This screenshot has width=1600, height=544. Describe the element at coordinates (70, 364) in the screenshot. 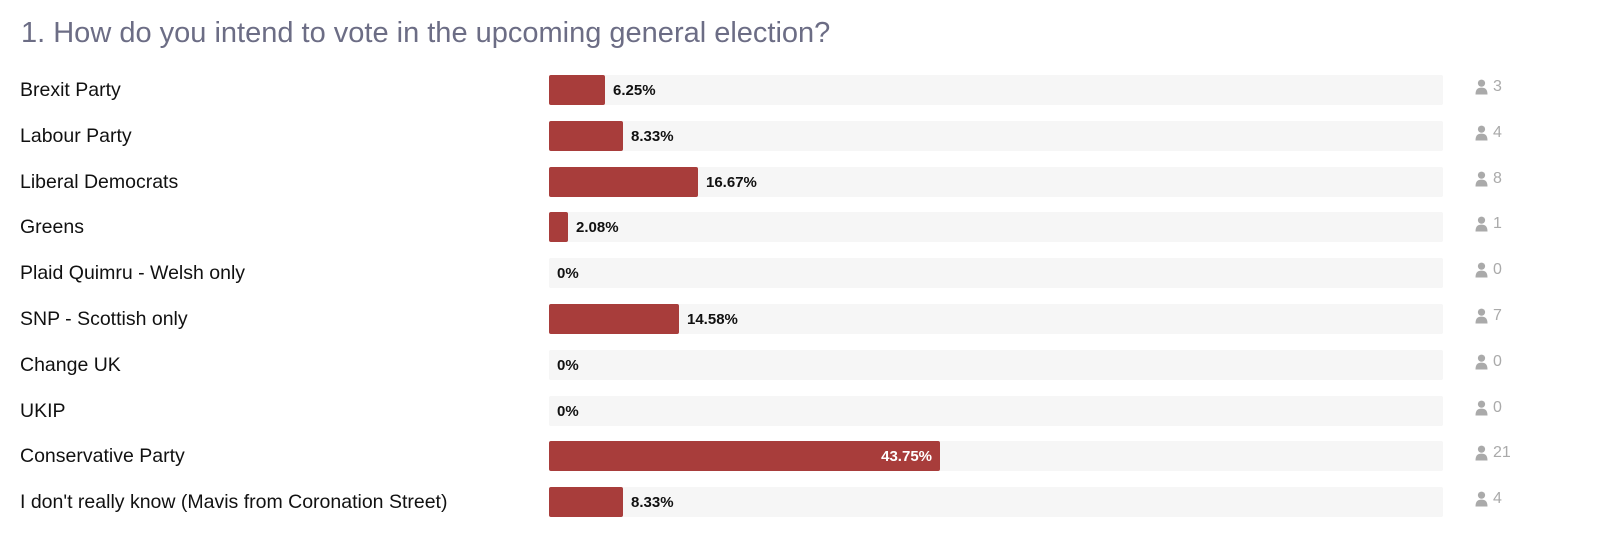

I see `option-label: Change UK` at that location.